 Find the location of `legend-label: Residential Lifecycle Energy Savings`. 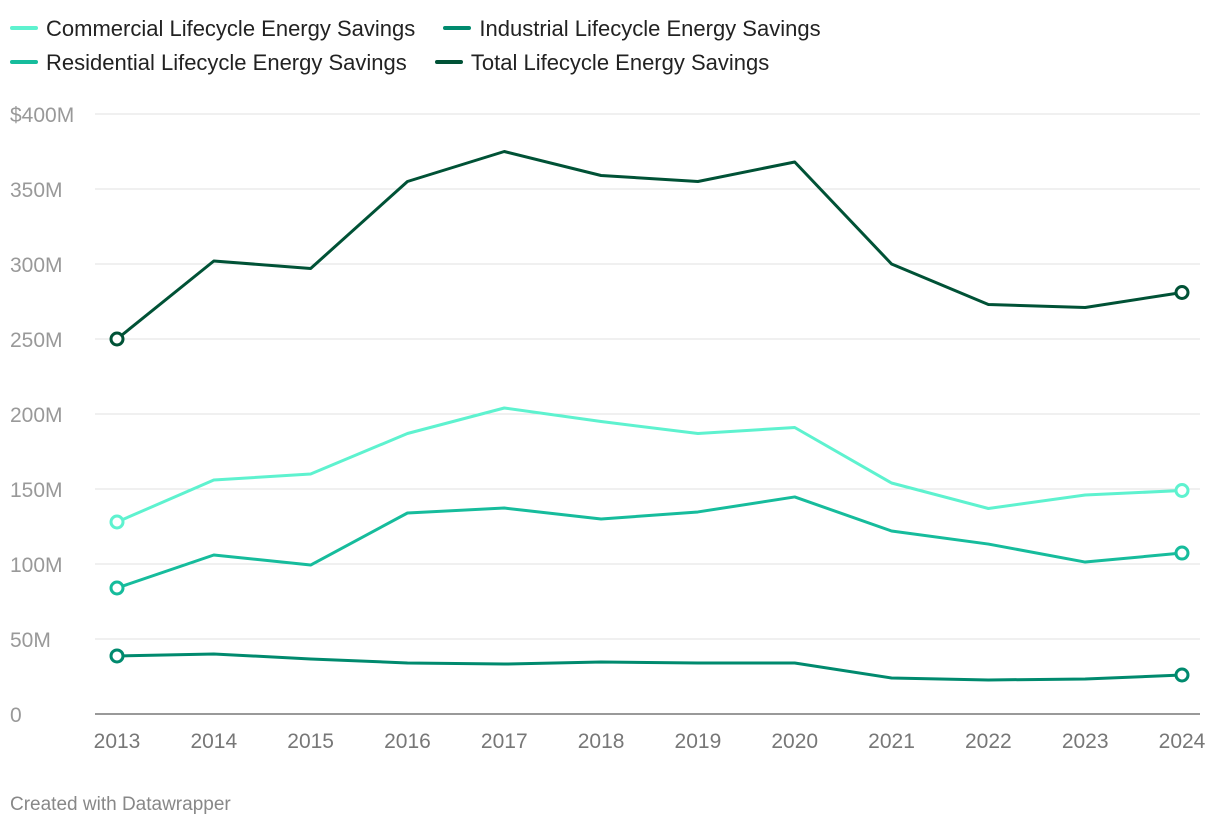

legend-label: Residential Lifecycle Energy Savings is located at coordinates (226, 62).